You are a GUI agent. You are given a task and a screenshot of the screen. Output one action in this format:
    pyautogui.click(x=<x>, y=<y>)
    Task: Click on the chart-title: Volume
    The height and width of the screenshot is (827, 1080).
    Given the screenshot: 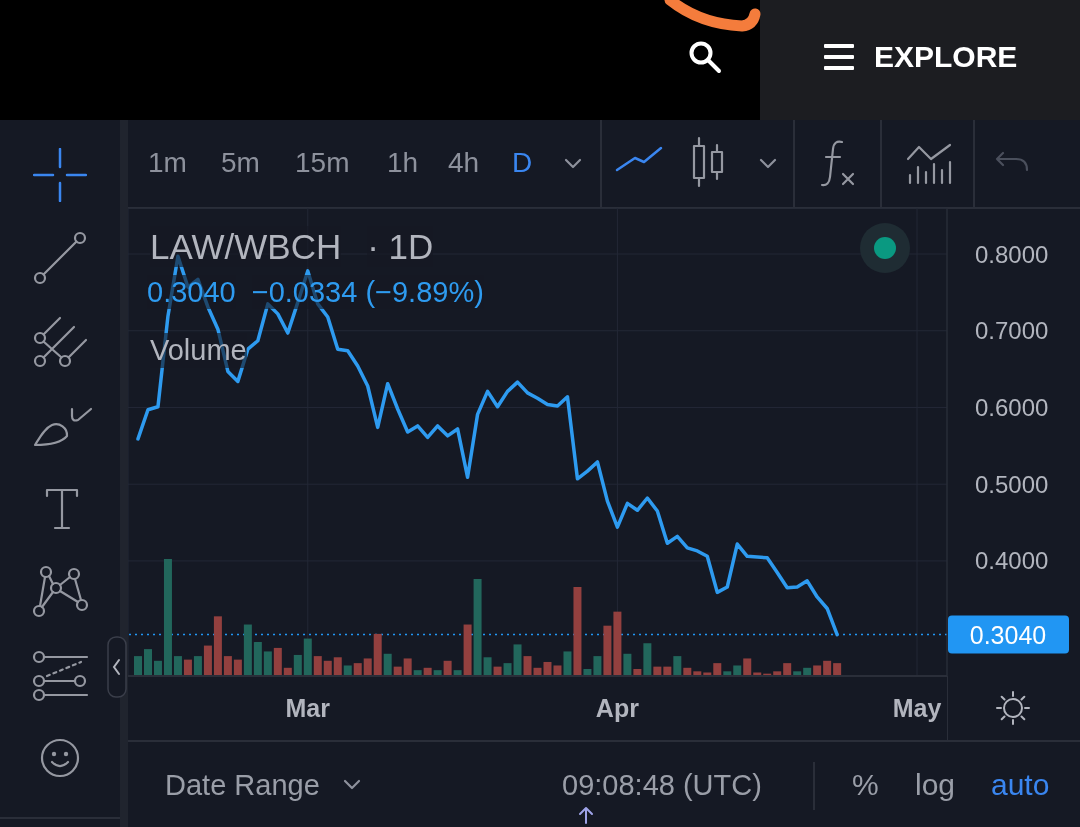 What is the action you would take?
    pyautogui.click(x=198, y=350)
    